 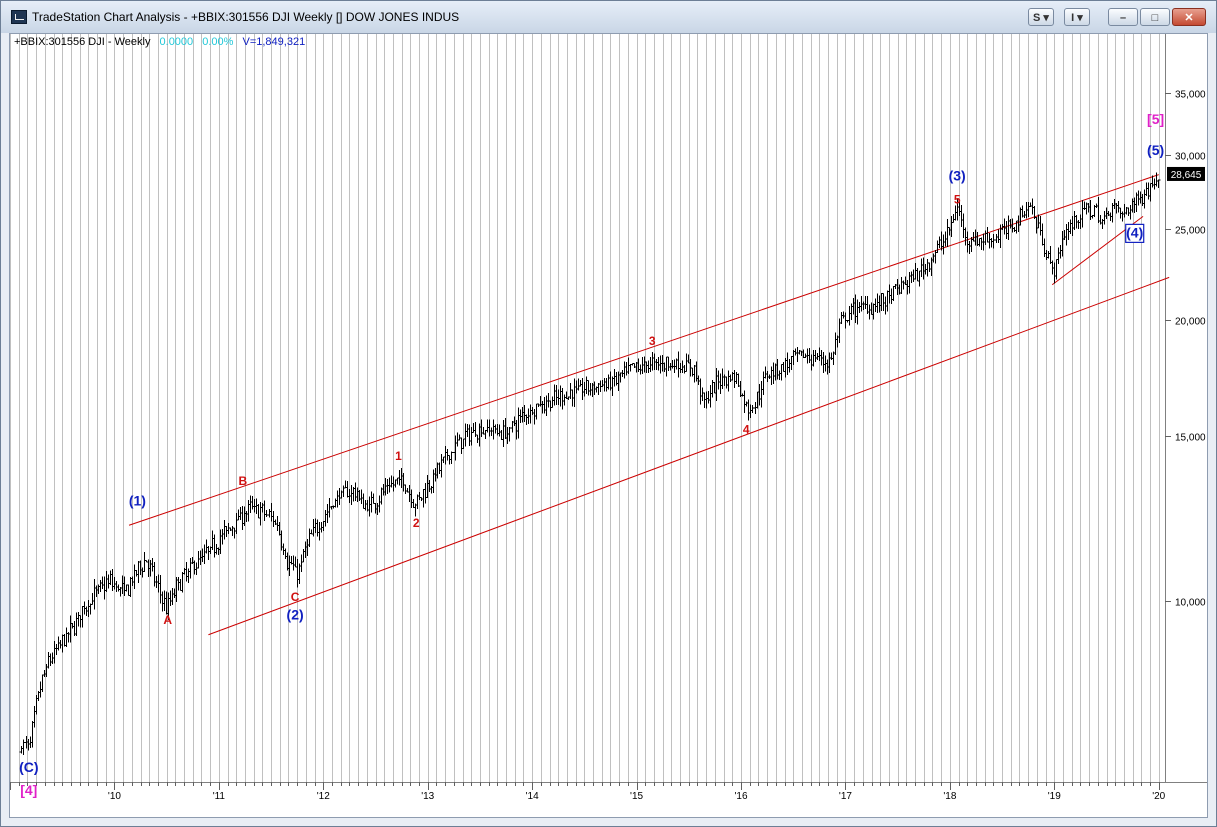 What do you see at coordinates (1041, 17) in the screenshot?
I see `s-dropdown-button: S ▾` at bounding box center [1041, 17].